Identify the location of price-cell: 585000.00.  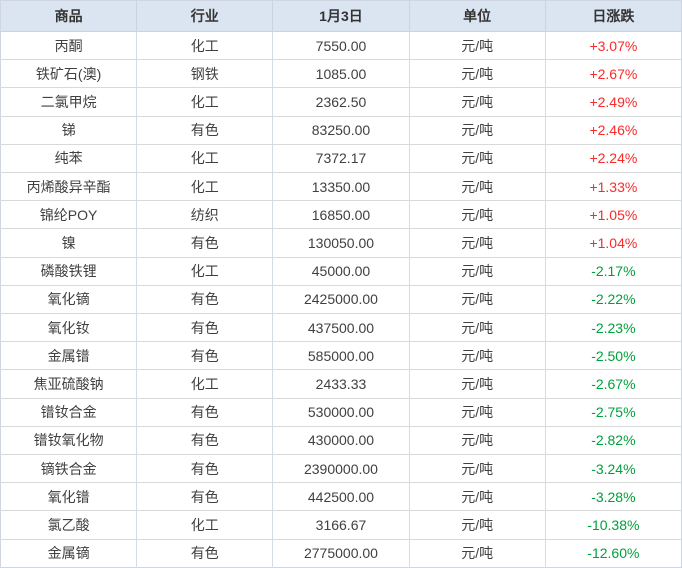
(341, 356).